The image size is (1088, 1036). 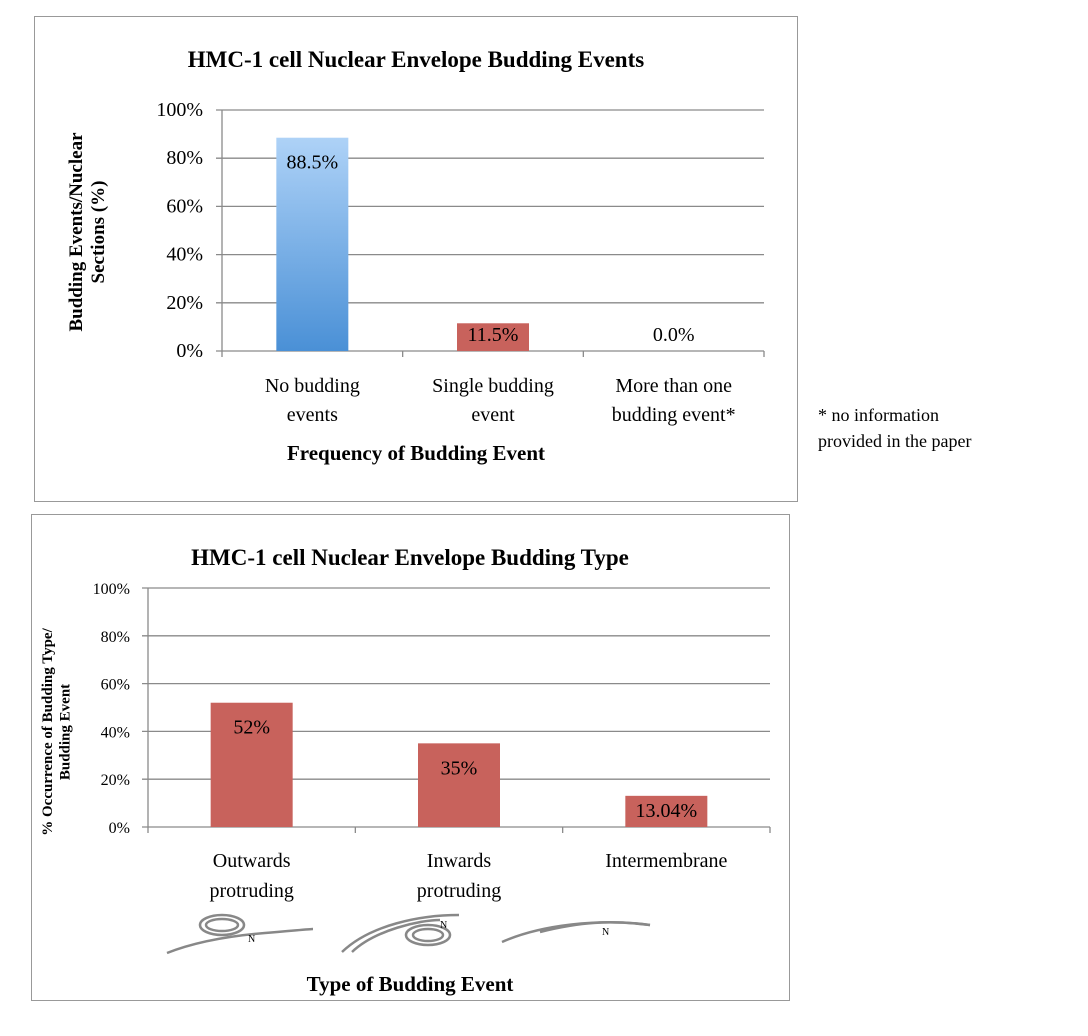 I want to click on x-category-label: No budding, so click(x=312, y=386).